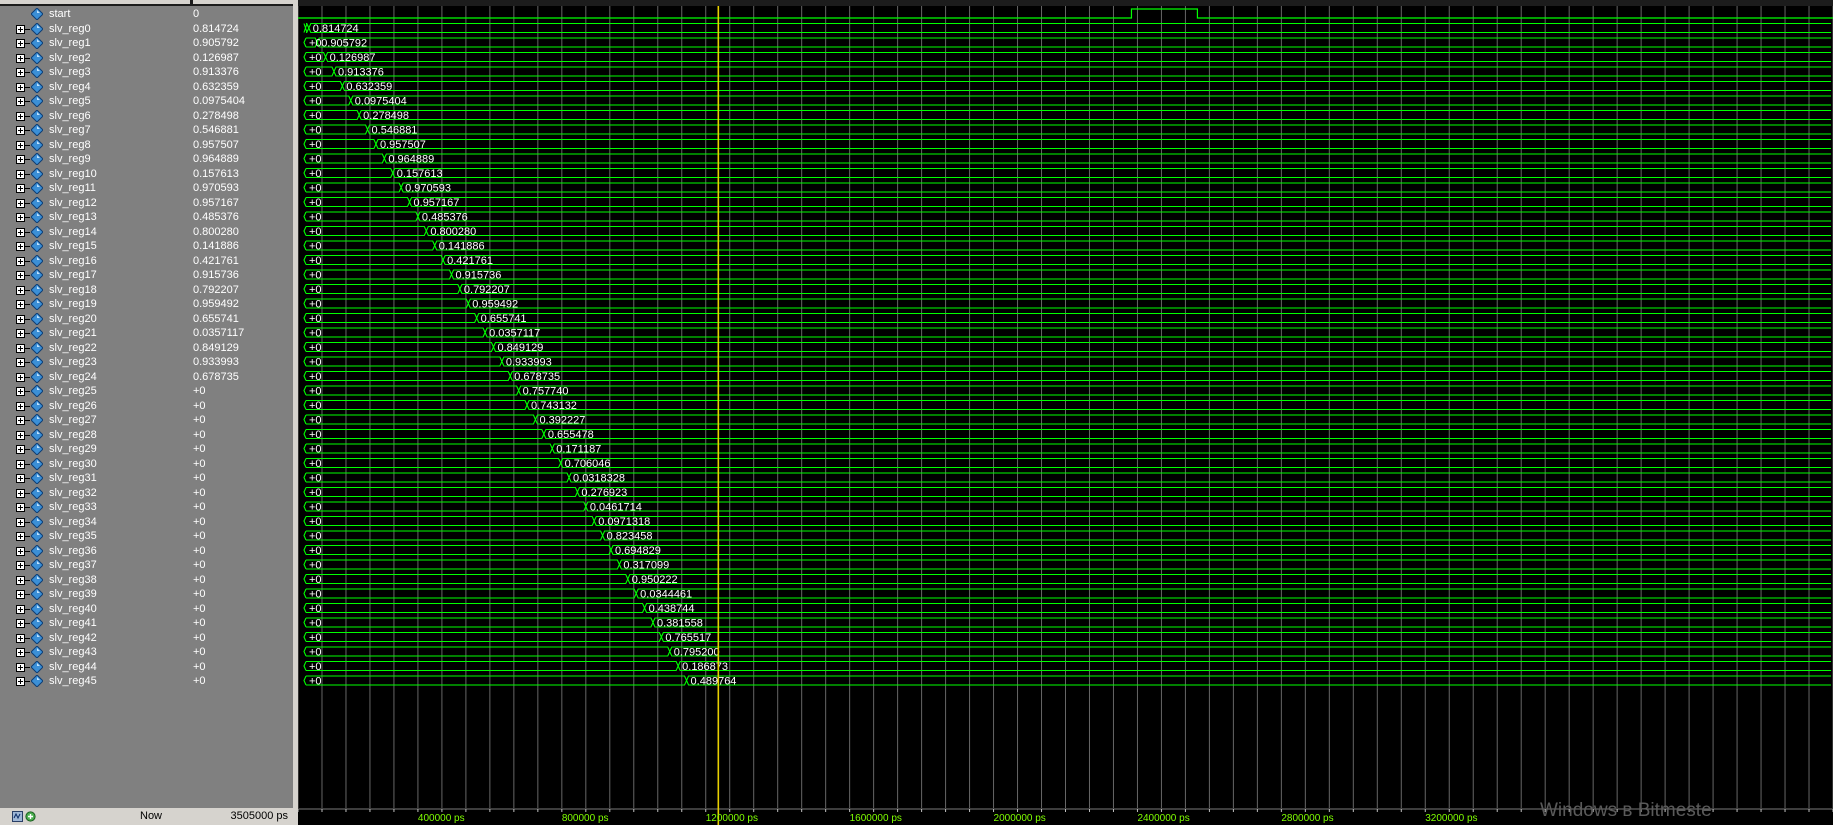 Image resolution: width=1833 pixels, height=825 pixels. Describe the element at coordinates (1067, 521) in the screenshot. I see `waveform-slv_reg34: +0 0.0971318` at that location.